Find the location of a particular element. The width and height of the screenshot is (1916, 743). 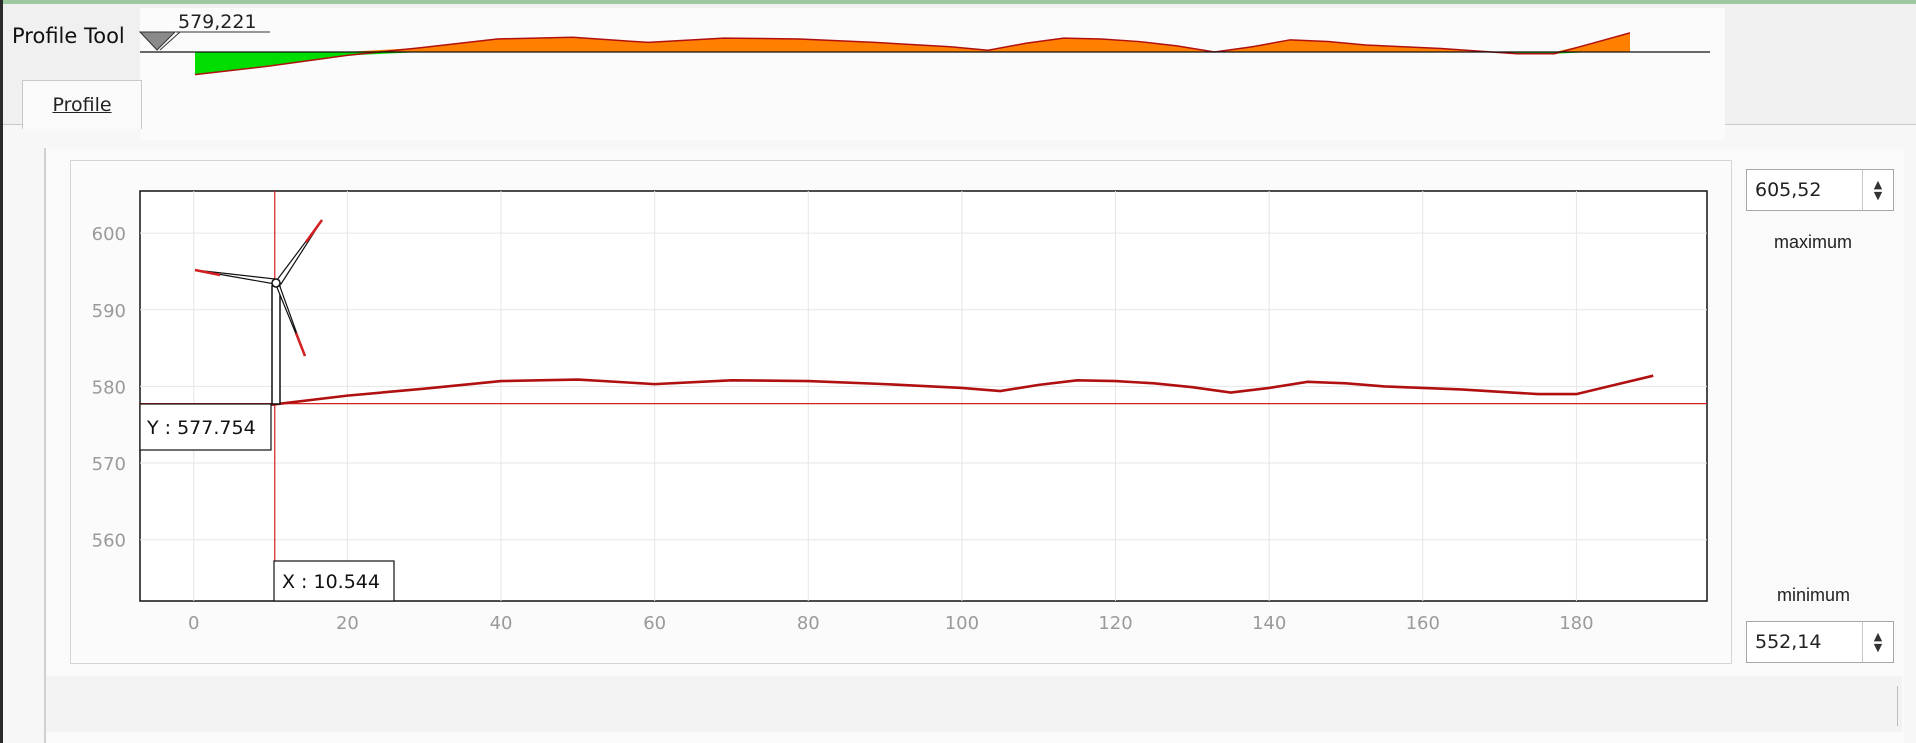

y-tick-label: 590 is located at coordinates (109, 311).